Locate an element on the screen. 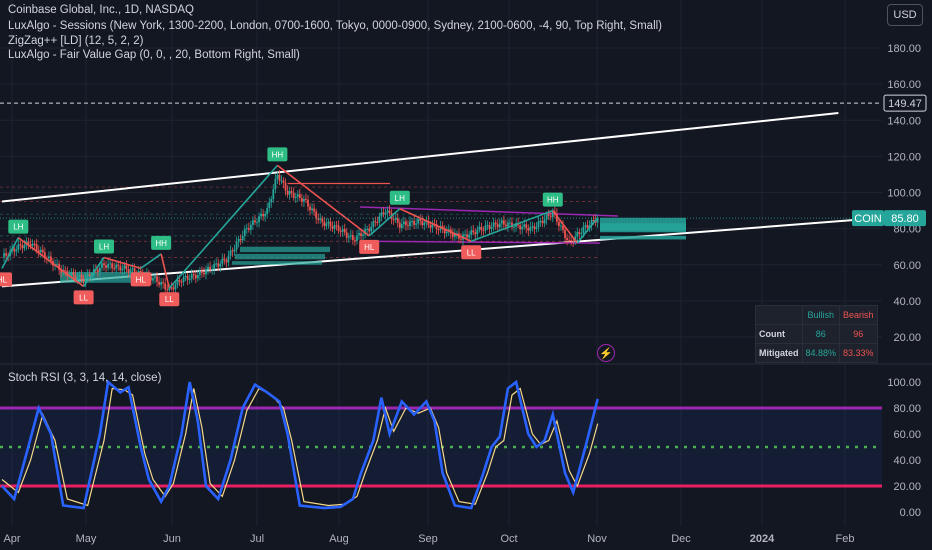  rsi-tick-label: 40.00 is located at coordinates (907, 461).